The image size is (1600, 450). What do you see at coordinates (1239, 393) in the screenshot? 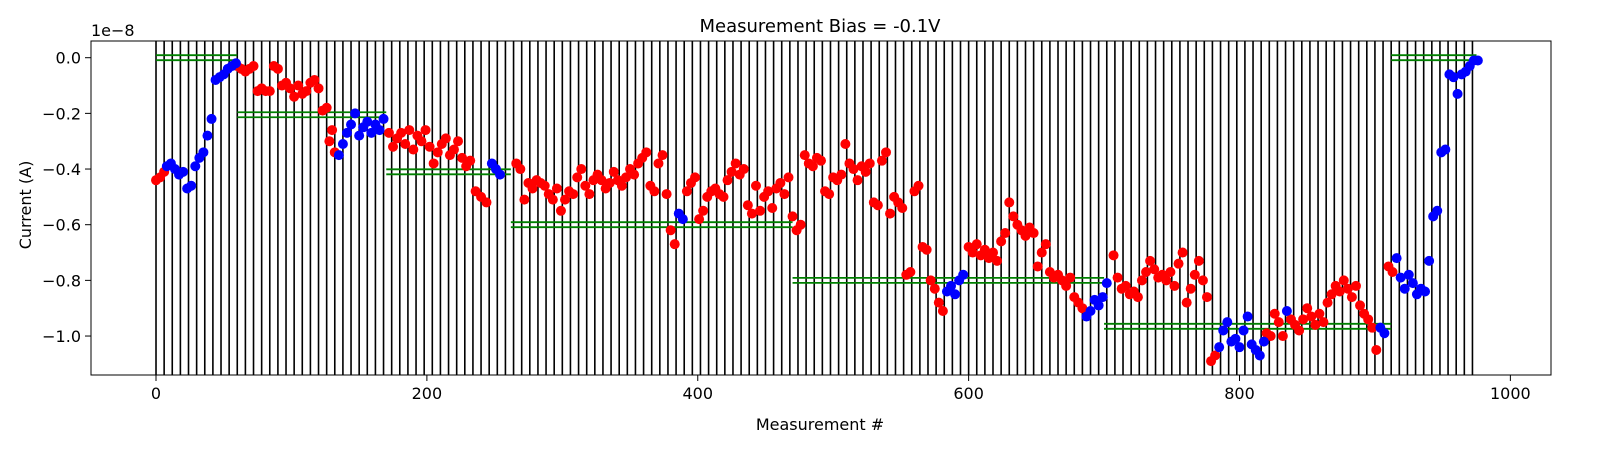
I see `x-tick-label: 800` at bounding box center [1239, 393].